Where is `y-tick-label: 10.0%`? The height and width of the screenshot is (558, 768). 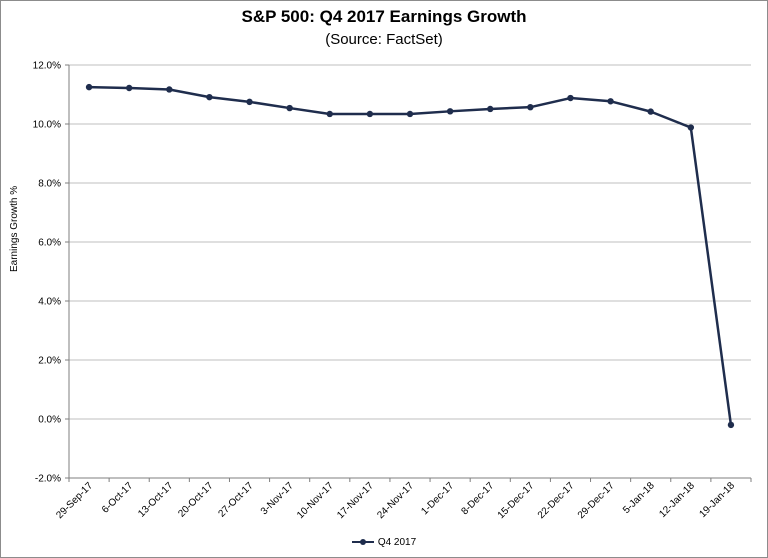 y-tick-label: 10.0% is located at coordinates (47, 125).